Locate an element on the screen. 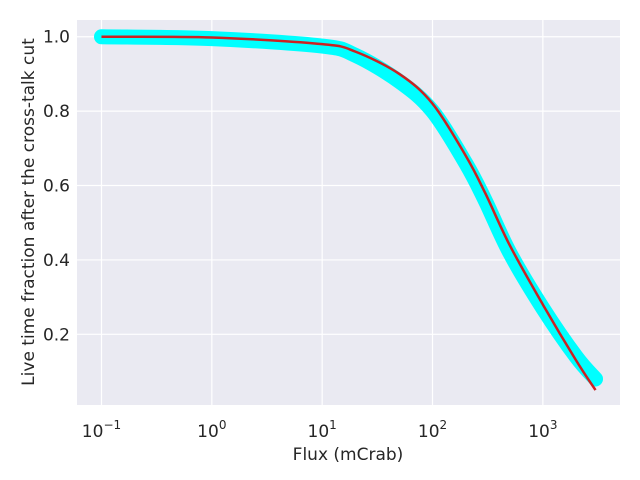 Image resolution: width=640 pixels, height=480 pixels. x-tick-label-4: 10³ is located at coordinates (542, 430).